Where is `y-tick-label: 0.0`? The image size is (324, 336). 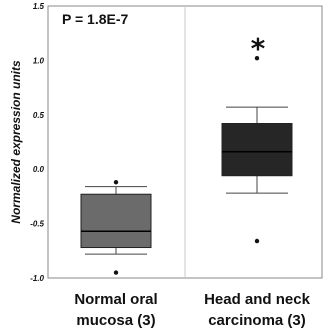
y-tick-label: 0.0 is located at coordinates (39, 169).